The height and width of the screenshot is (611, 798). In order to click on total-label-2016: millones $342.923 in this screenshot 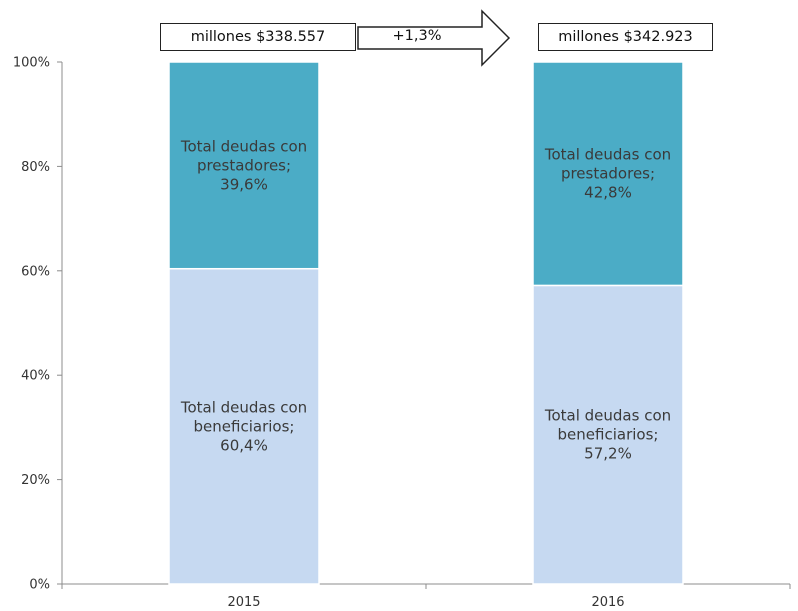, I will do `click(625, 37)`.